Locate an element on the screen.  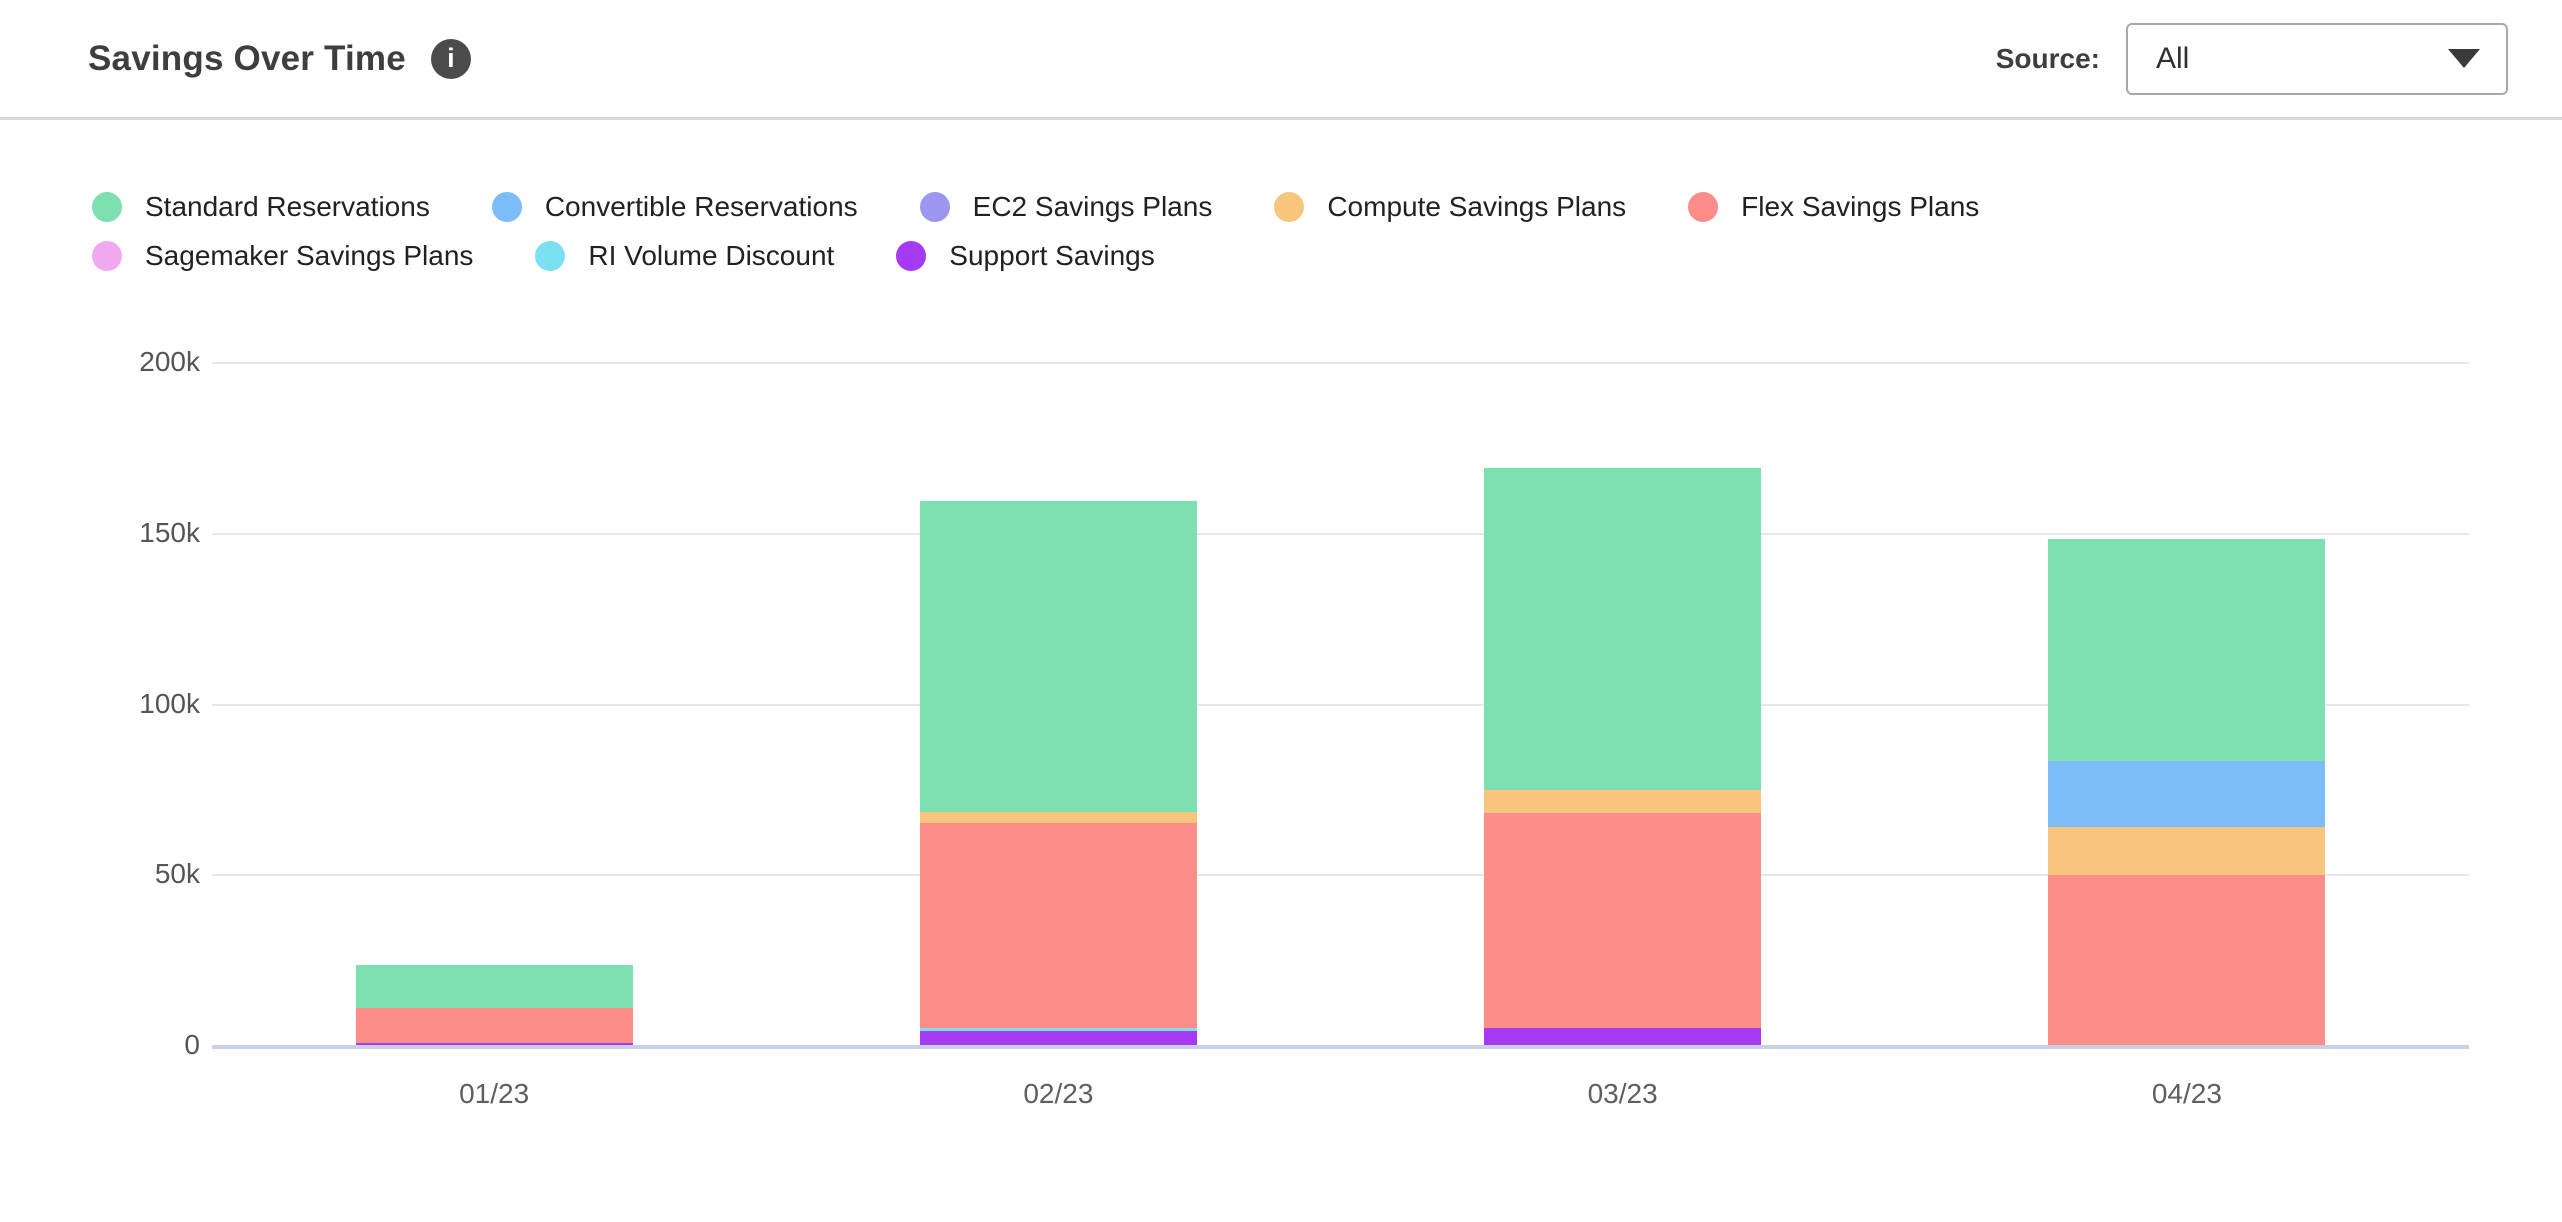
y-axis-tick-label: 50k is located at coordinates (177, 874).